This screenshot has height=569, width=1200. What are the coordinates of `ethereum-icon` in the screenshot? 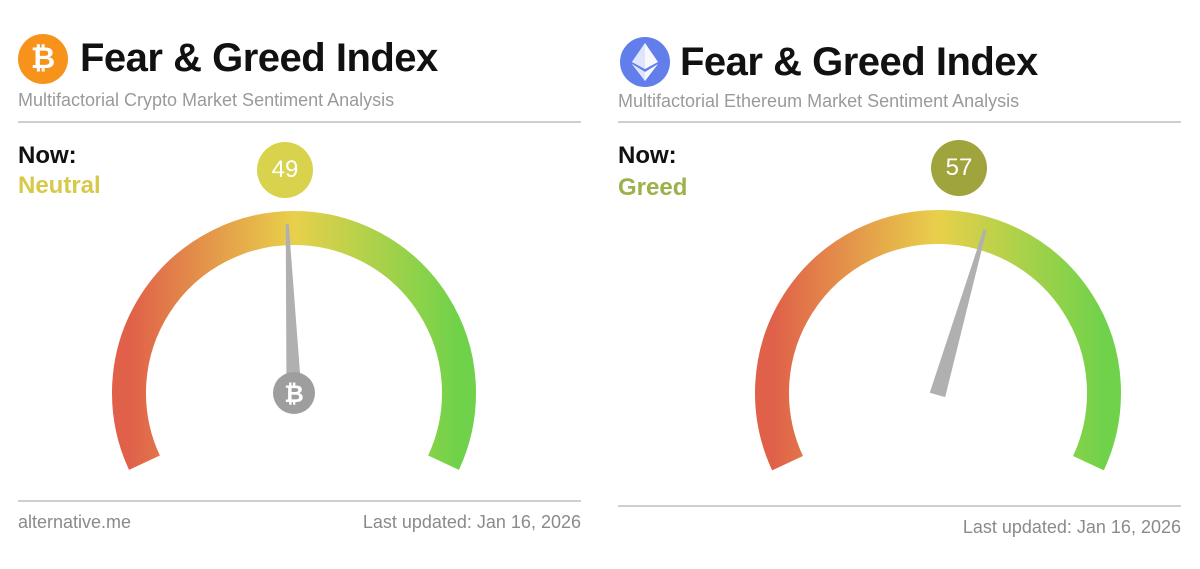 It's located at (645, 62).